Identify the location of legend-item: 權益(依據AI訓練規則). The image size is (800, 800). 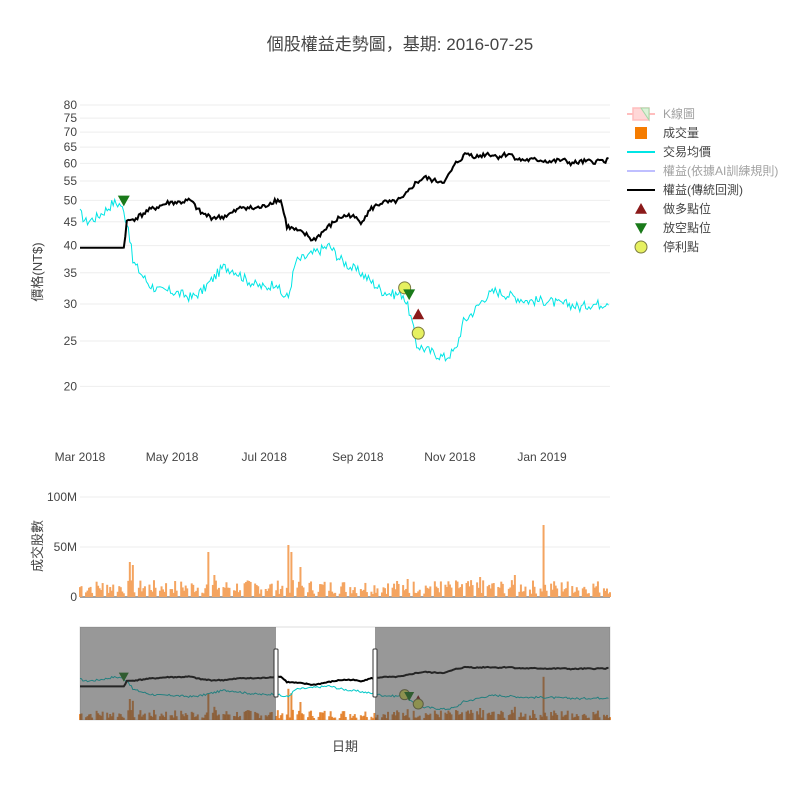
(702, 170).